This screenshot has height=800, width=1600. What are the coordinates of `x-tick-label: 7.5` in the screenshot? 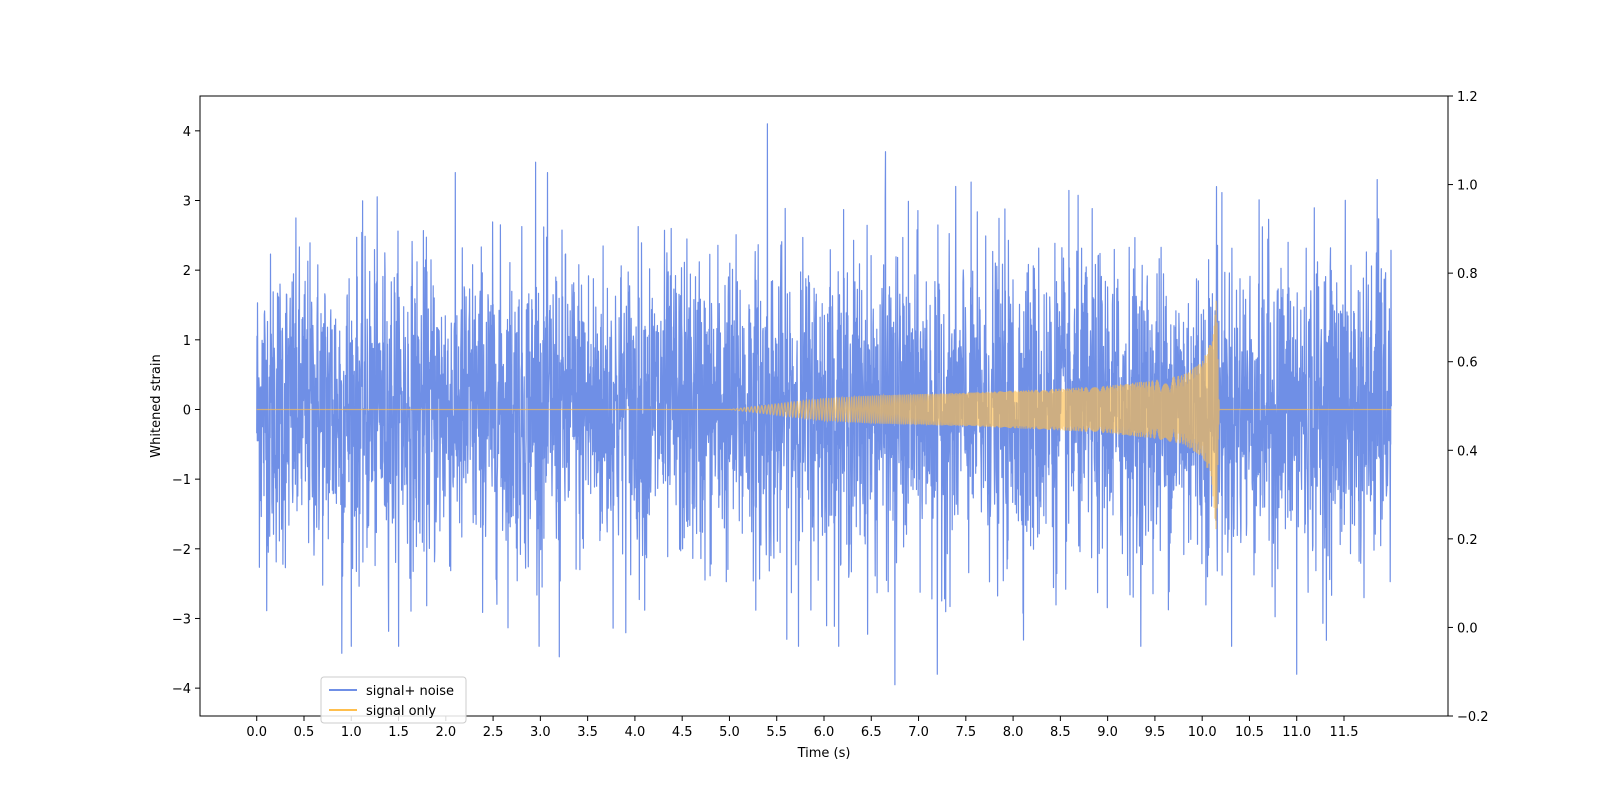 It's located at (965, 732).